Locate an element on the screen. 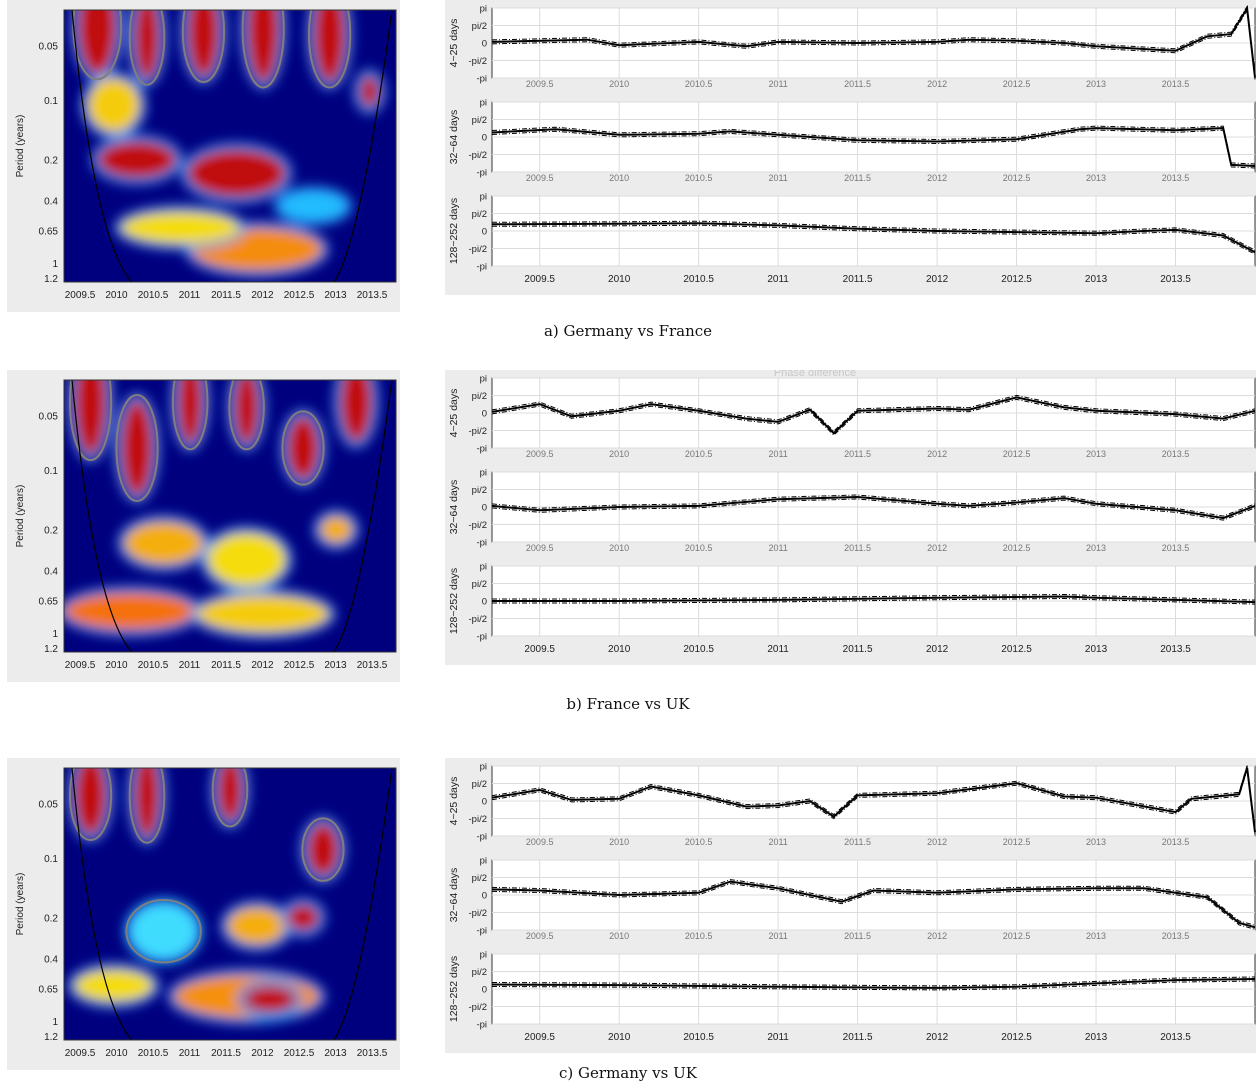 The image size is (1256, 1092). y-axis-label: Period (years) is located at coordinates (20, 516).